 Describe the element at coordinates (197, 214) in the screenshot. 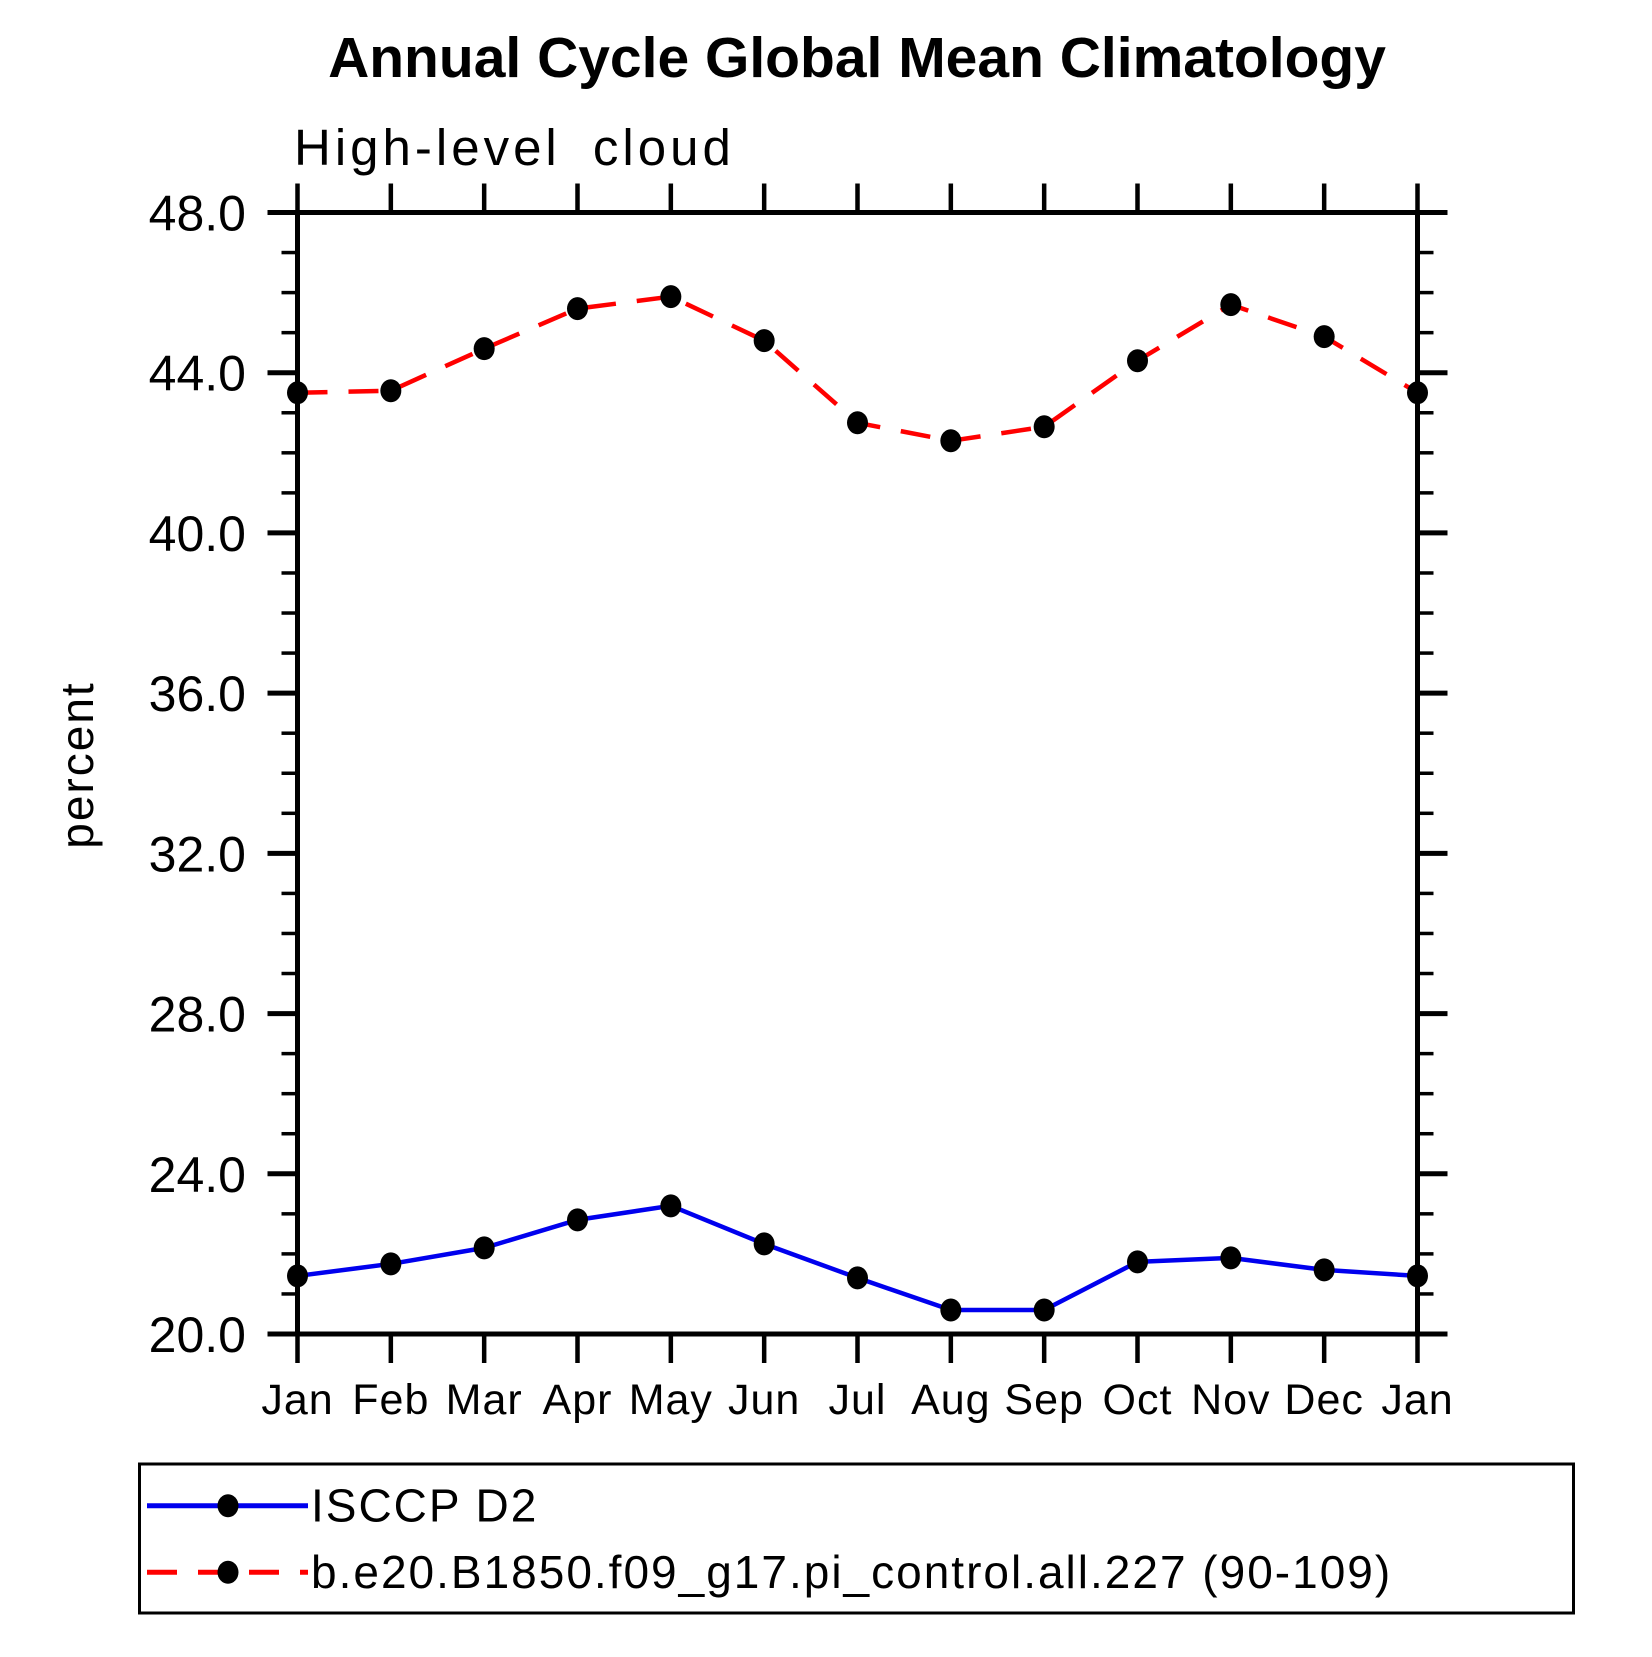

I see `y-tick-label: 48.0` at that location.